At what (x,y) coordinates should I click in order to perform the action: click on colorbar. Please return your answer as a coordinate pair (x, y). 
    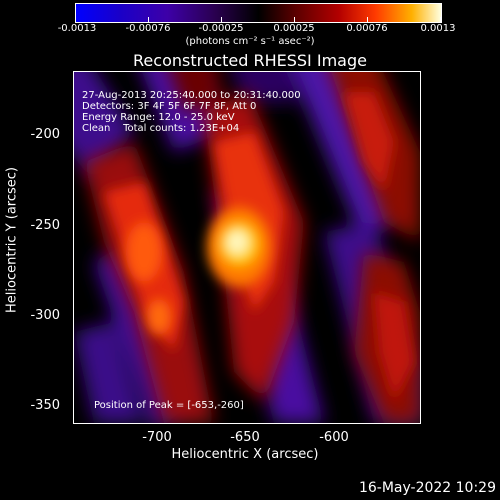
    Looking at the image, I should click on (258, 13).